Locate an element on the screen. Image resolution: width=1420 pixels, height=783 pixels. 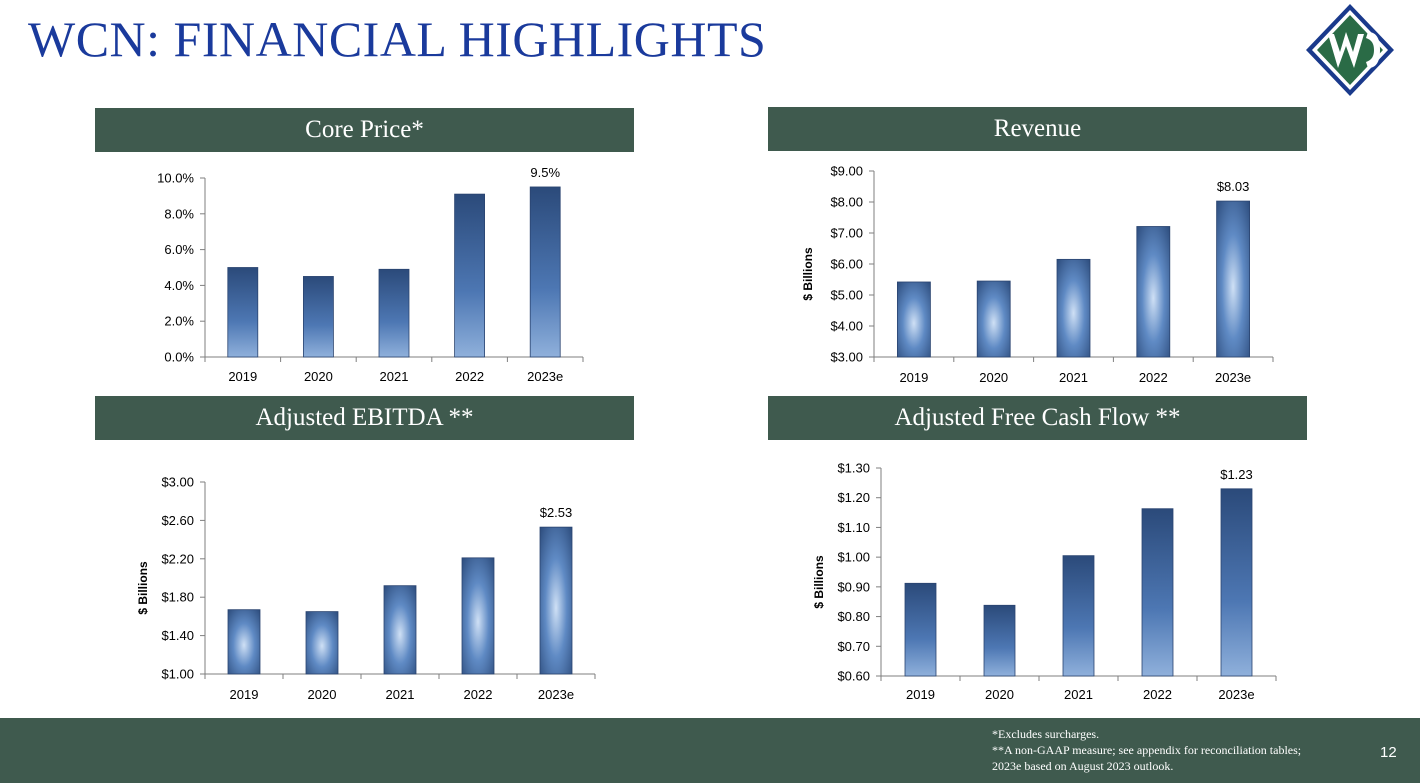
y-tick-label: $8.00 is located at coordinates (846, 202).